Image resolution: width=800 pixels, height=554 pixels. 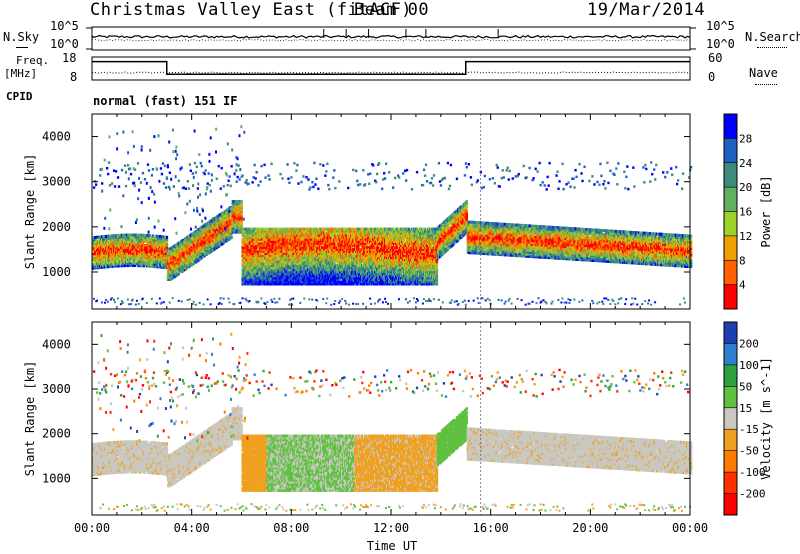 What do you see at coordinates (711, 77) in the screenshot?
I see `nave-tick-low: 0` at bounding box center [711, 77].